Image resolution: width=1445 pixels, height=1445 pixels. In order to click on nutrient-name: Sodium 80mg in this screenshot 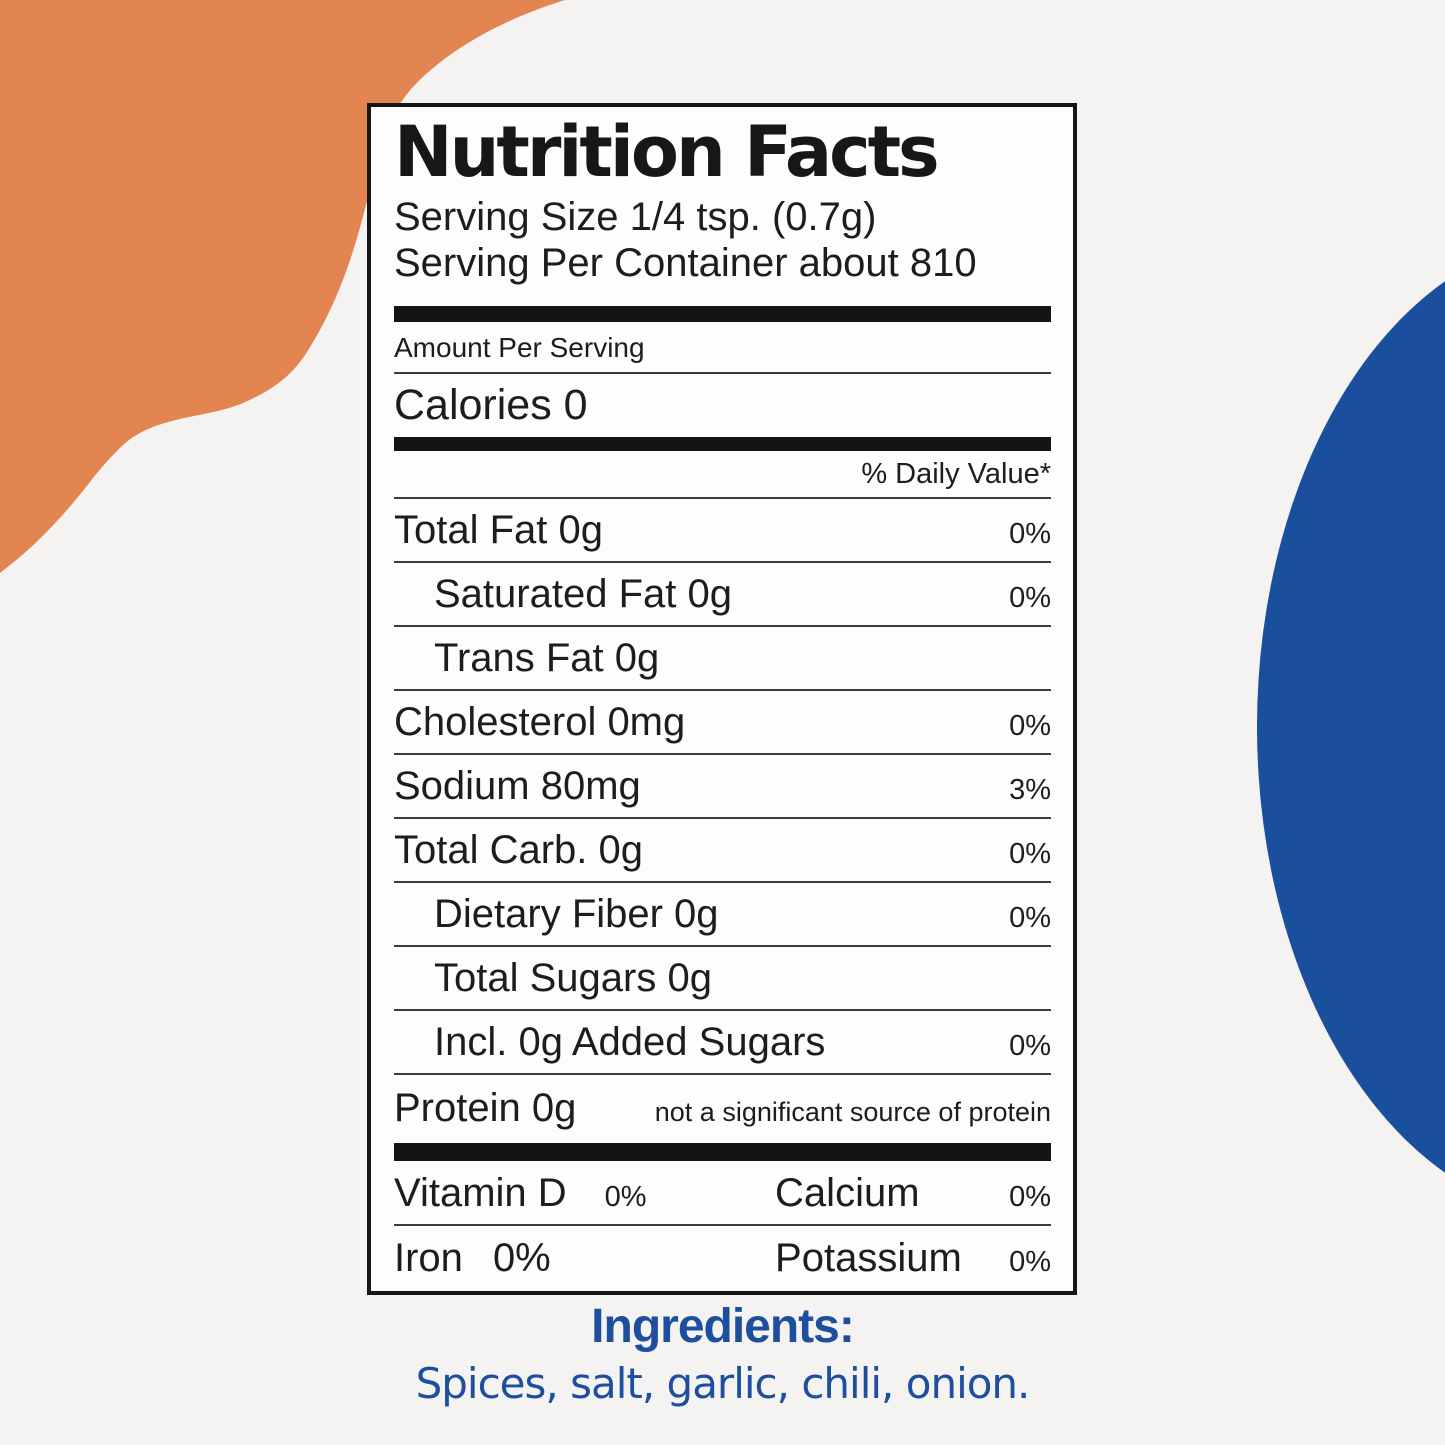, I will do `click(517, 786)`.